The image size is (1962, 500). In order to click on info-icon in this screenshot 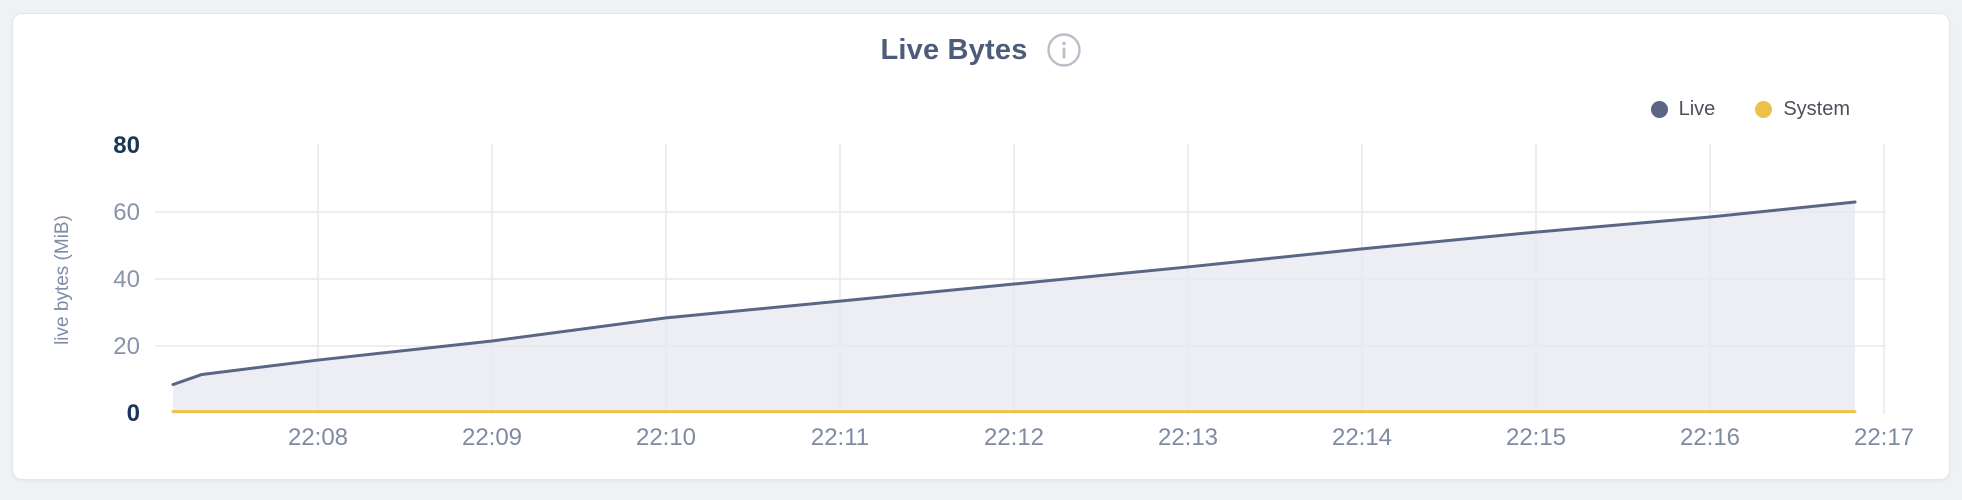, I will do `click(1064, 50)`.